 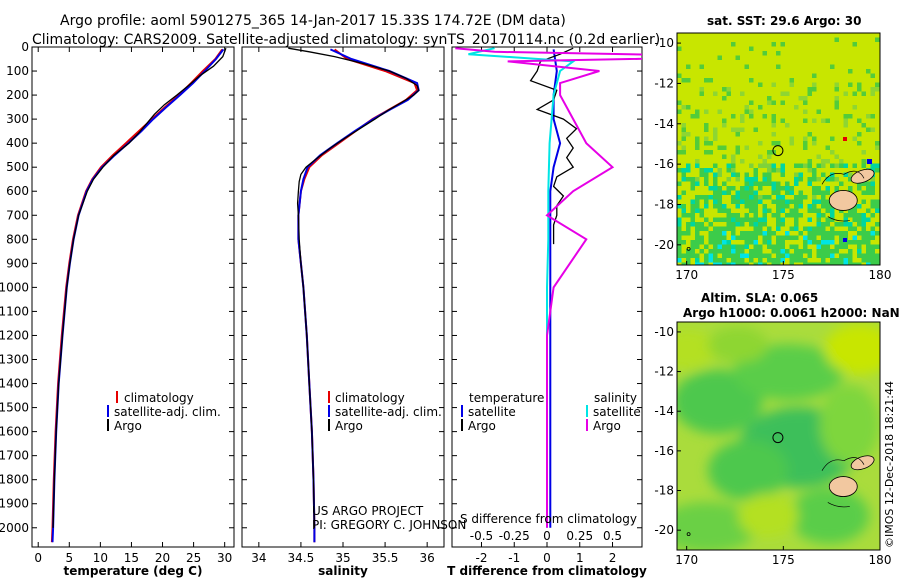 I want to click on legend-t-argo-label: Argo, so click(x=482, y=426).